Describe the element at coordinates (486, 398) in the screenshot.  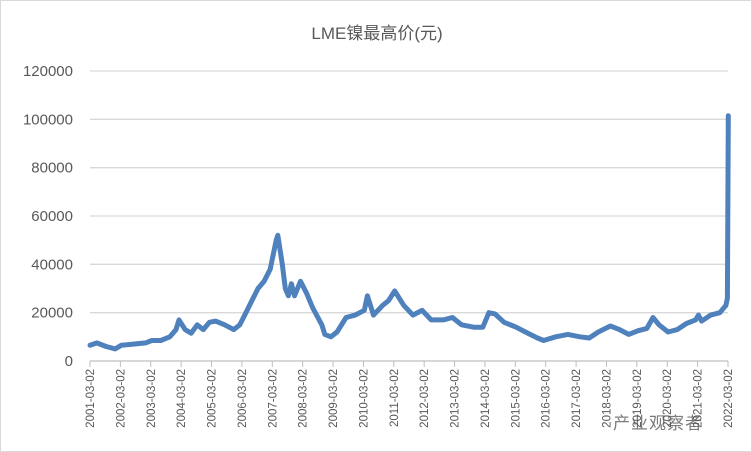
I see `x-tick-label: 2014-03-02` at that location.